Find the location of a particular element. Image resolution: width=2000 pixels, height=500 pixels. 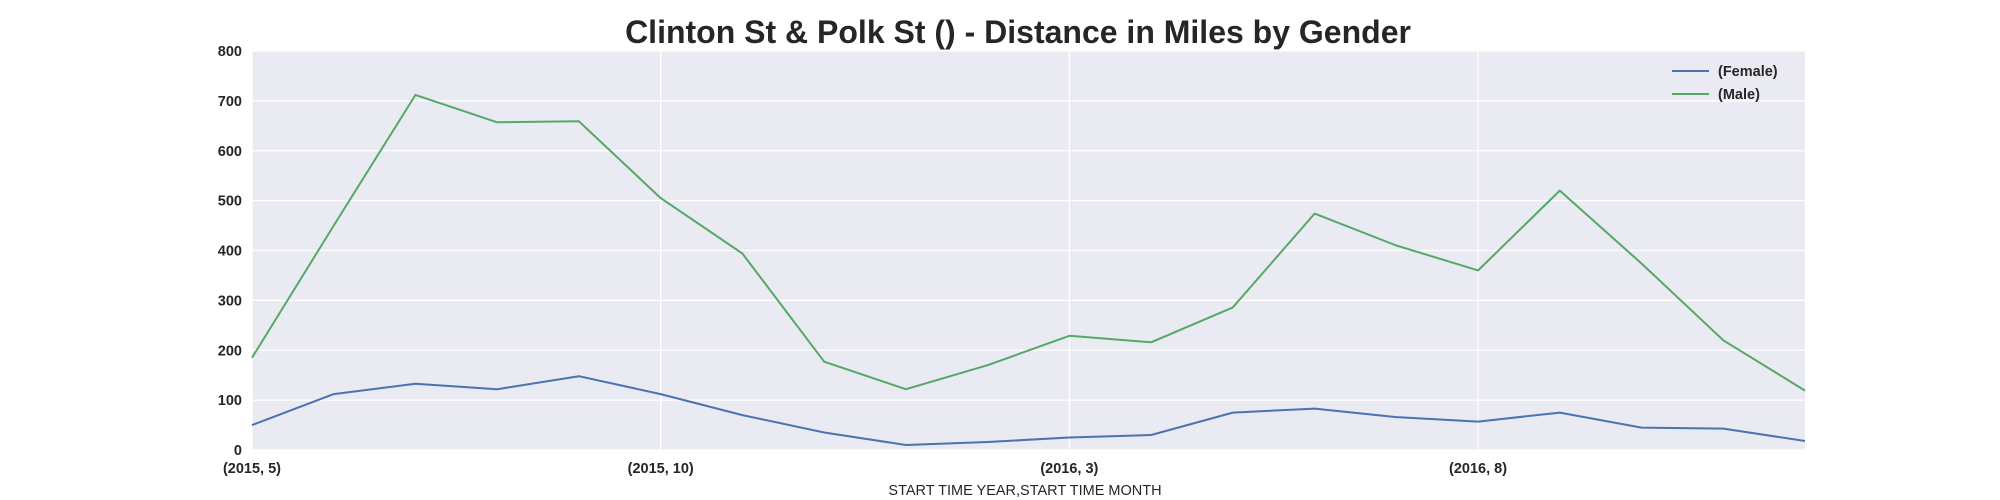

y-tick-label: 500 is located at coordinates (230, 202).